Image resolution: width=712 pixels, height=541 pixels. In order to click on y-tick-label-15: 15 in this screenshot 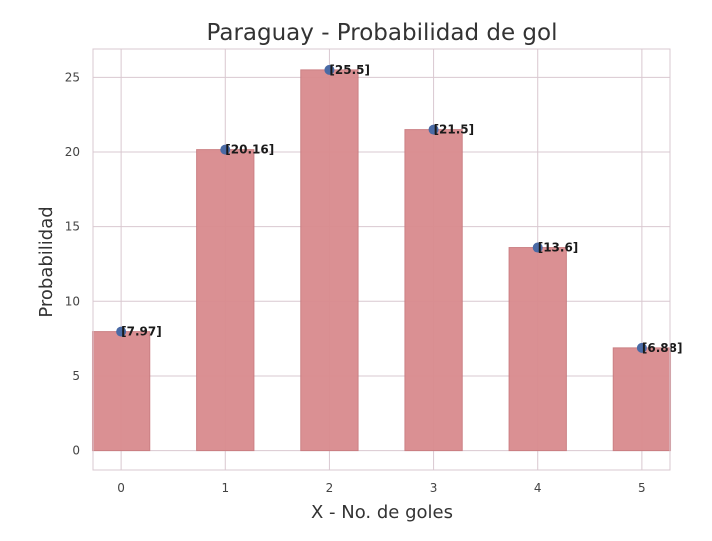, I will do `click(72, 227)`.